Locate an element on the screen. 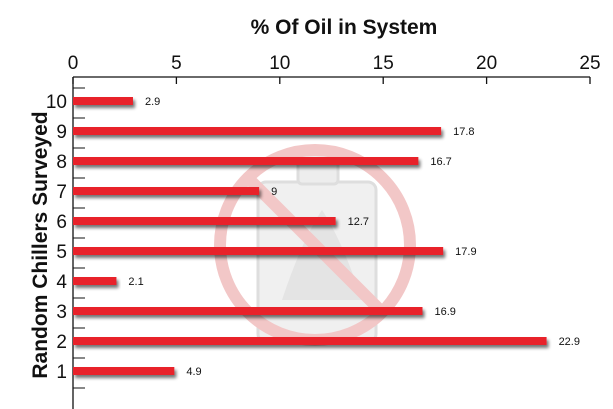 This screenshot has height=409, width=613. bar-value-label: 9 is located at coordinates (274, 192).